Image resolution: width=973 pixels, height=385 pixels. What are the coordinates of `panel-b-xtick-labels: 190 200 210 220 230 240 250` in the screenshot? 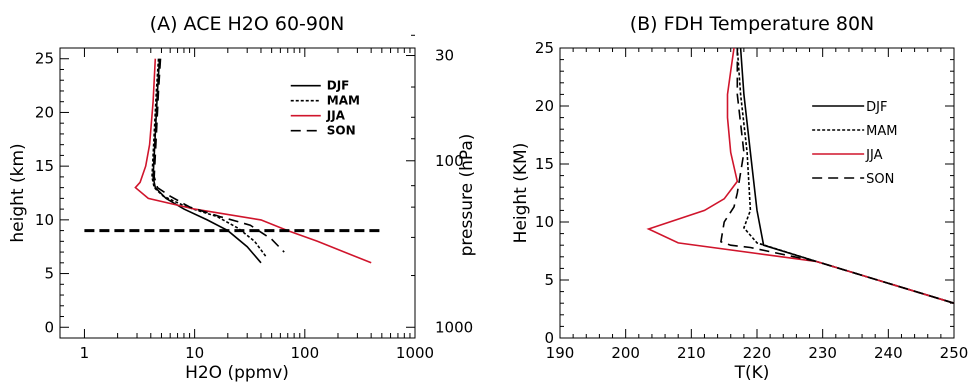 It's located at (757, 353).